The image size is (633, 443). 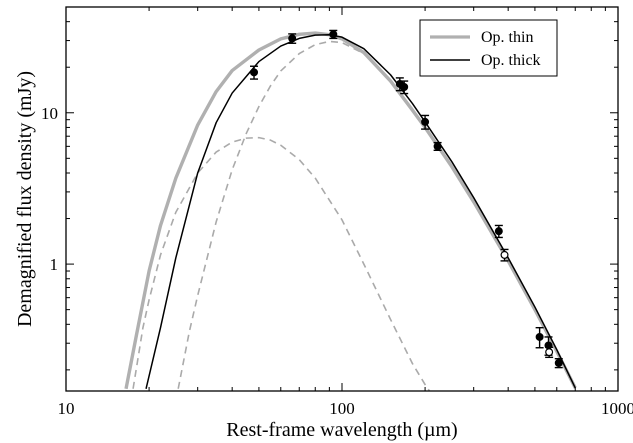 What do you see at coordinates (66, 408) in the screenshot?
I see `x-tick-label-10: 10` at bounding box center [66, 408].